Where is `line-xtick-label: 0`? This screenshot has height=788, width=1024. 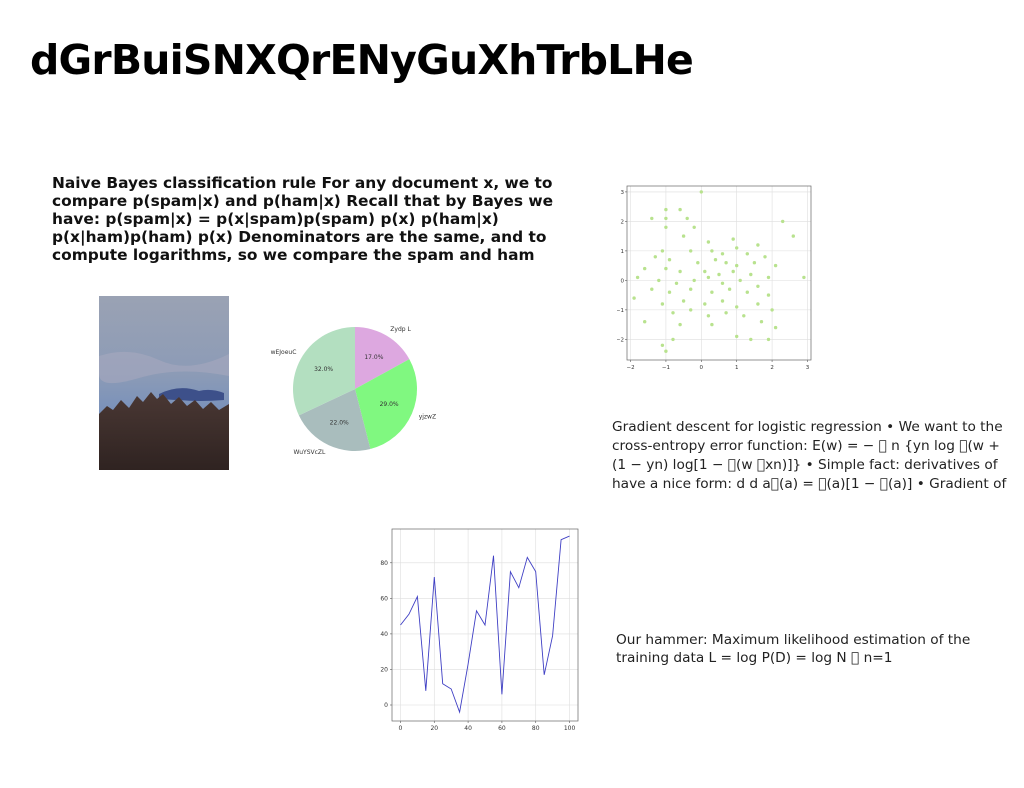 line-xtick-label: 0 is located at coordinates (401, 728).